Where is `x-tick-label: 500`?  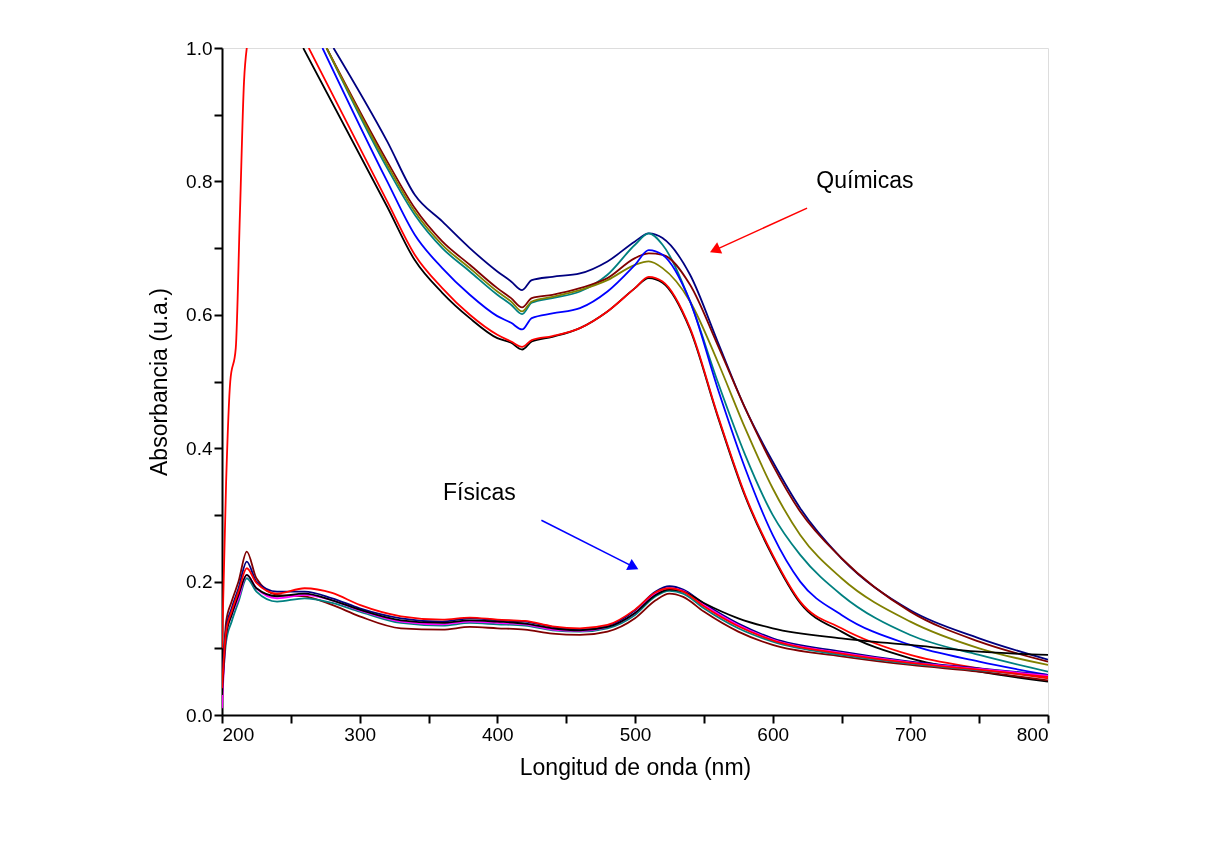
x-tick-label: 500 is located at coordinates (635, 734).